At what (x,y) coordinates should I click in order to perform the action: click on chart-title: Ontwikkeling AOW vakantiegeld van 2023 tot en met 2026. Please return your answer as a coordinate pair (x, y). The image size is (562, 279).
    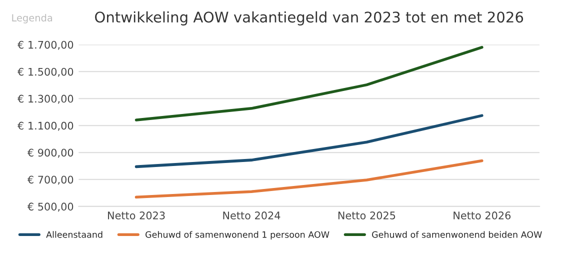
    Looking at the image, I should click on (309, 18).